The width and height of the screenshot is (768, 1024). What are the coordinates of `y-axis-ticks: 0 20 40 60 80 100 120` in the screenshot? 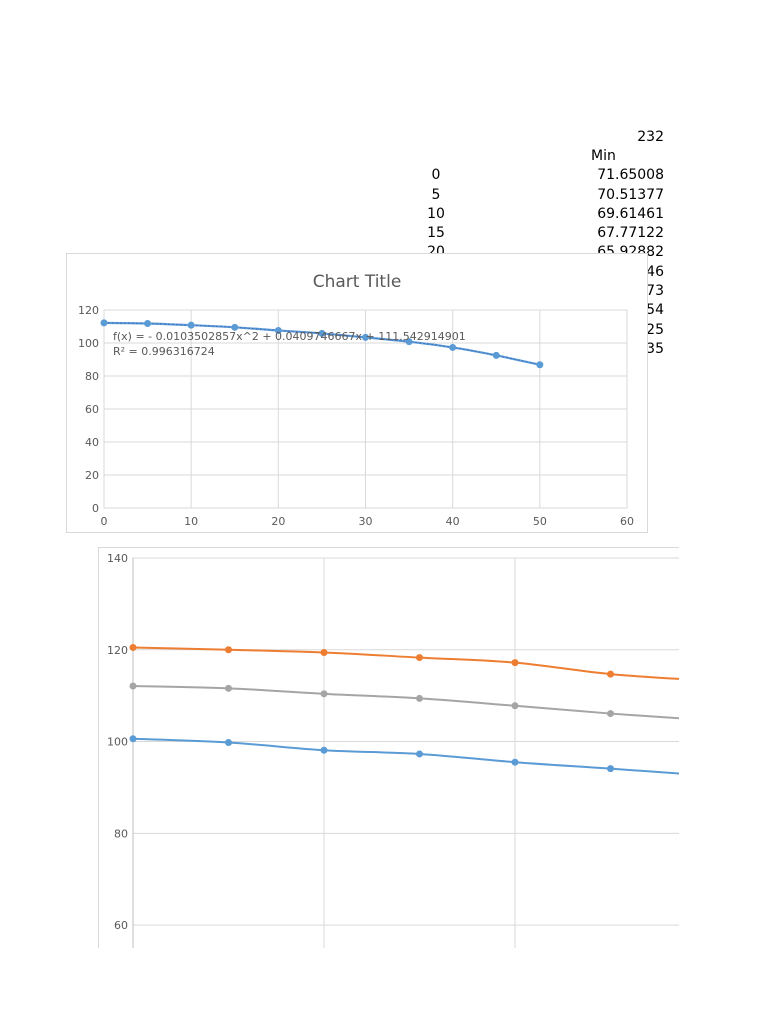 It's located at (88, 409).